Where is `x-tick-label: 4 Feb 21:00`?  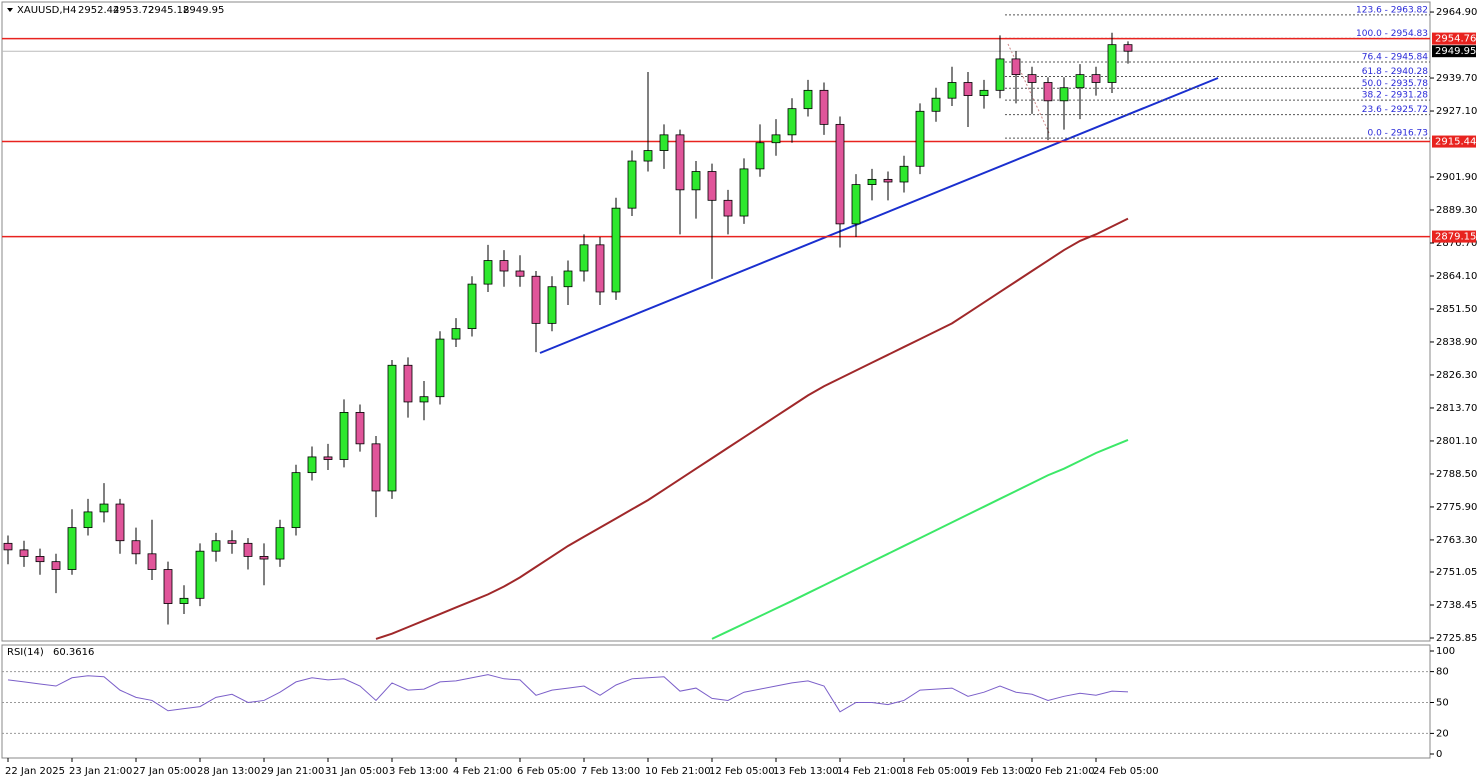 x-tick-label: 4 Feb 21:00 is located at coordinates (482, 771).